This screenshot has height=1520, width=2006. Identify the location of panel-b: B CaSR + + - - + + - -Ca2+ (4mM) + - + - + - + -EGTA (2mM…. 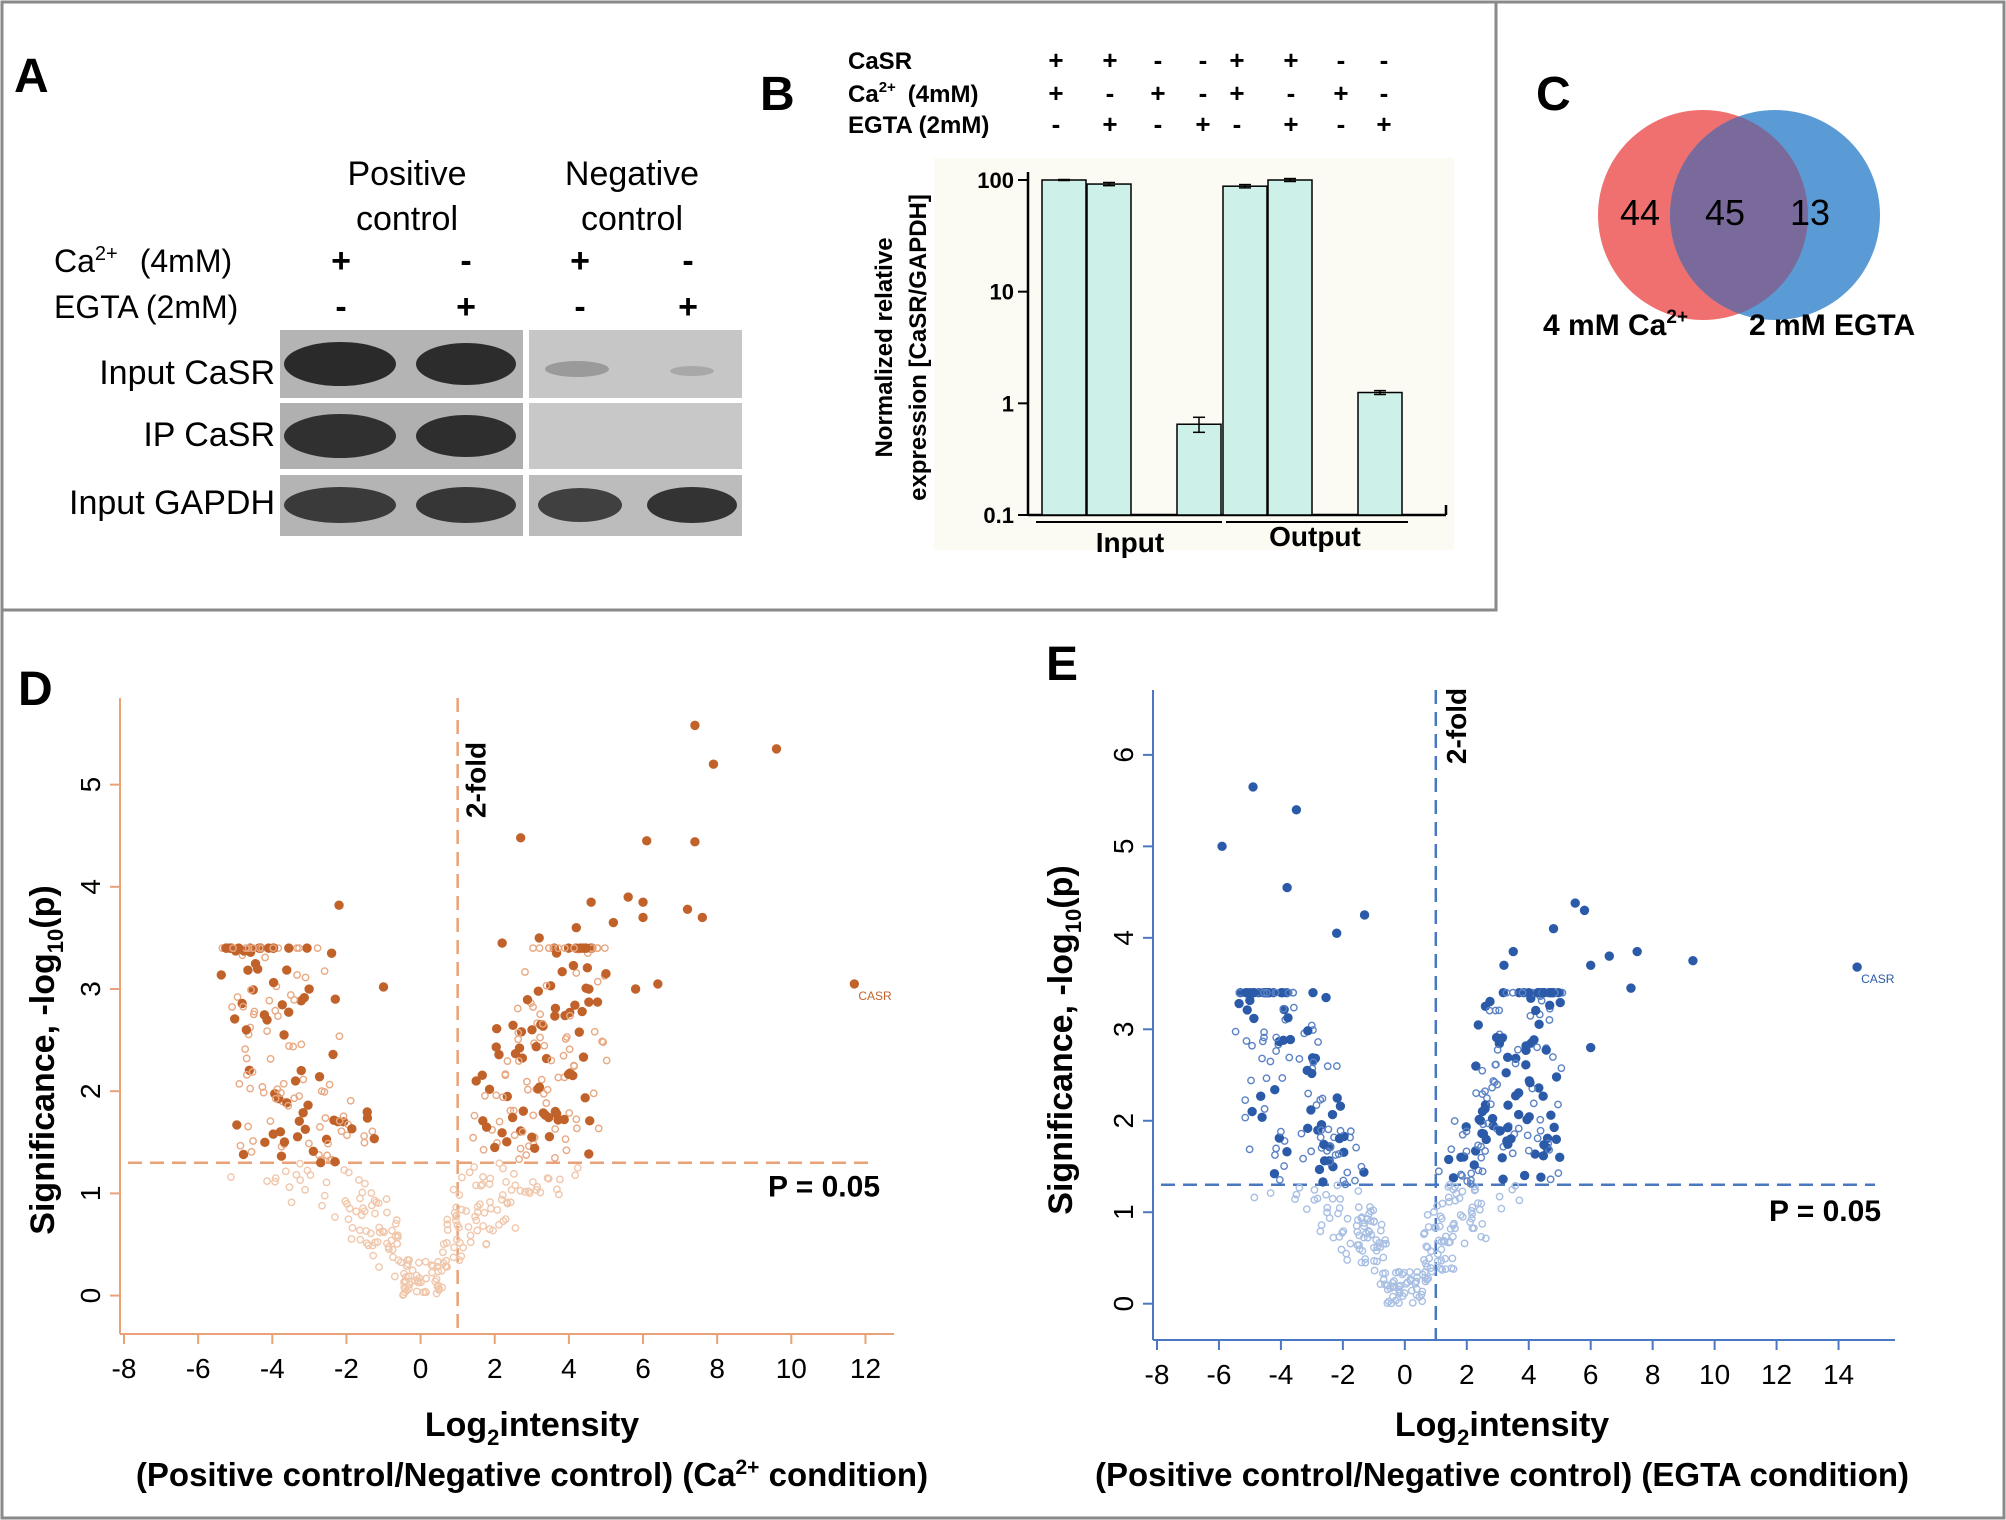
(1107, 301).